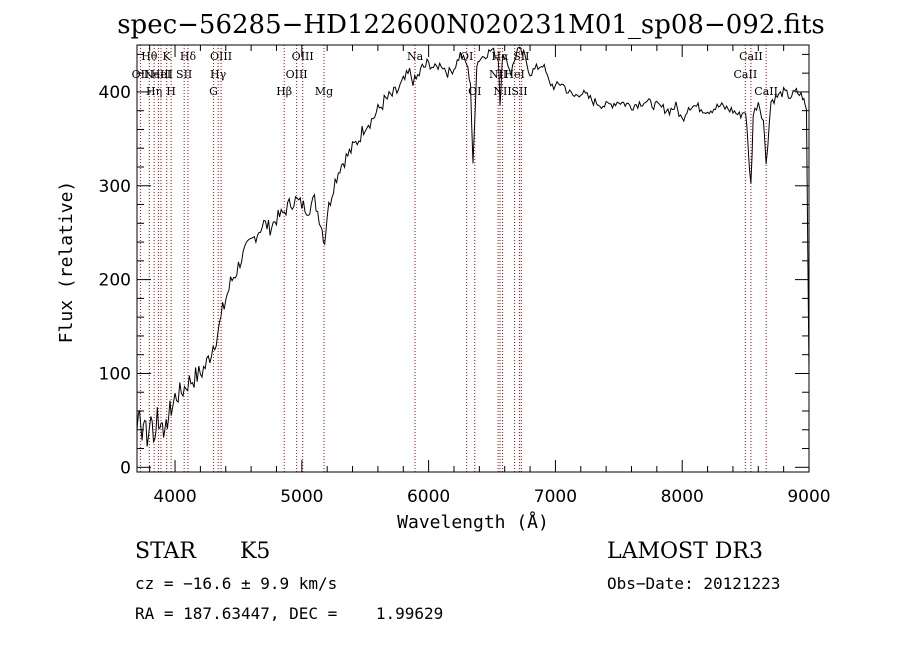 The width and height of the screenshot is (900, 649). Describe the element at coordinates (498, 74) in the screenshot. I see `line-label-19: NII` at that location.